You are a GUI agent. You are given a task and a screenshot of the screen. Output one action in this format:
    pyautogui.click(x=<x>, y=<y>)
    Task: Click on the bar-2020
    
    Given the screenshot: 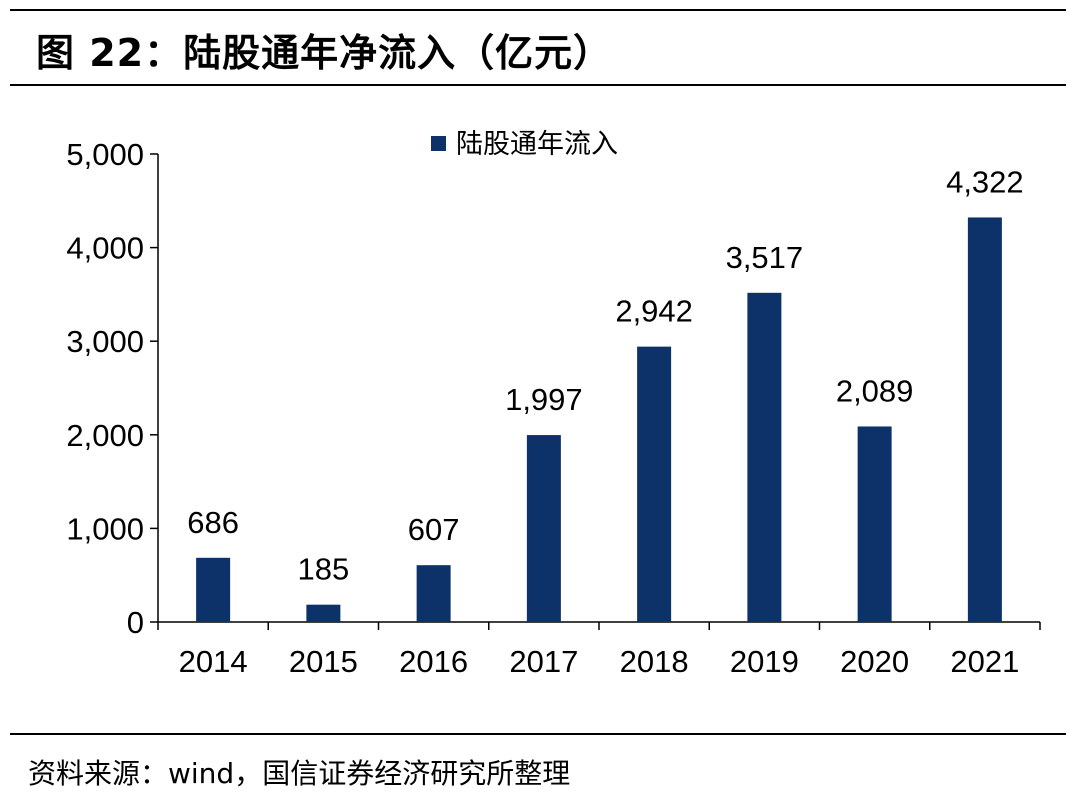 What is the action you would take?
    pyautogui.click(x=874, y=524)
    